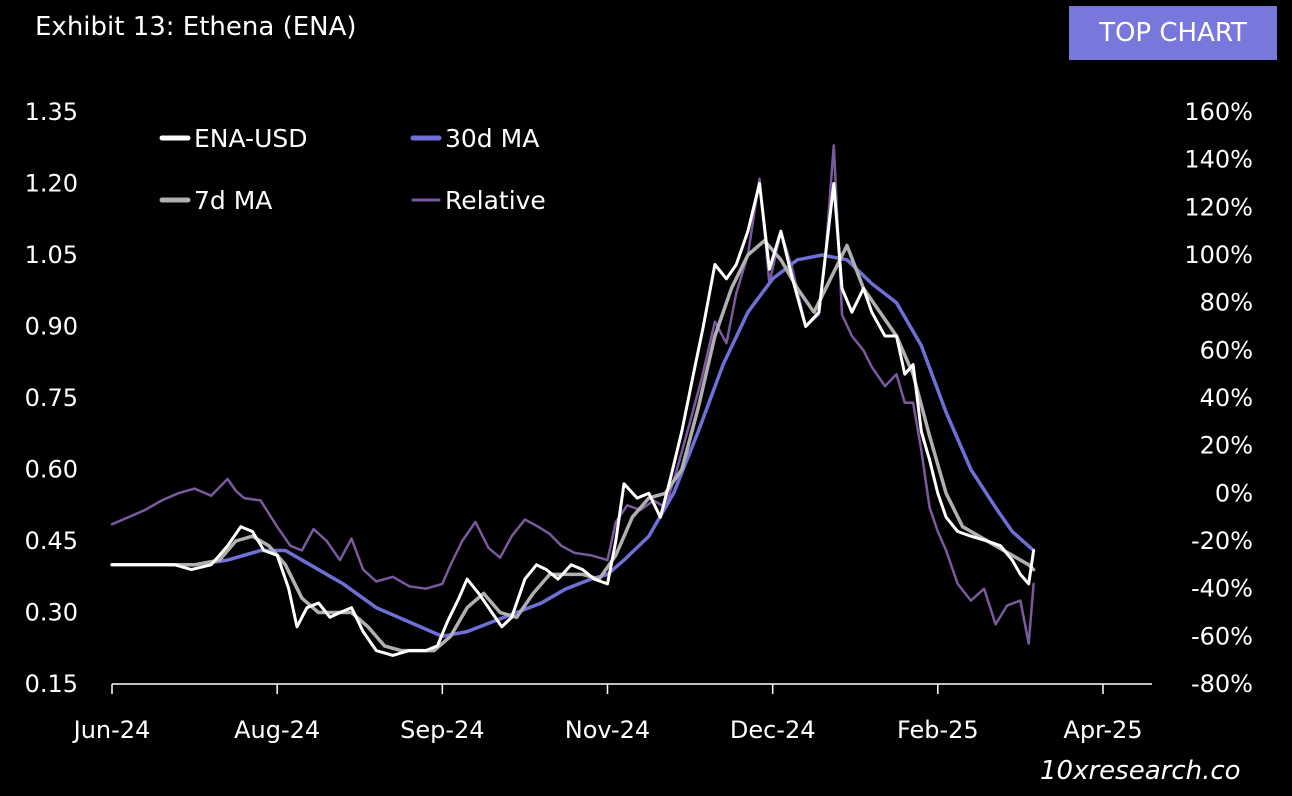 The image size is (1292, 796). What do you see at coordinates (1226, 398) in the screenshot?
I see `y-right-tick-label: 40%` at bounding box center [1226, 398].